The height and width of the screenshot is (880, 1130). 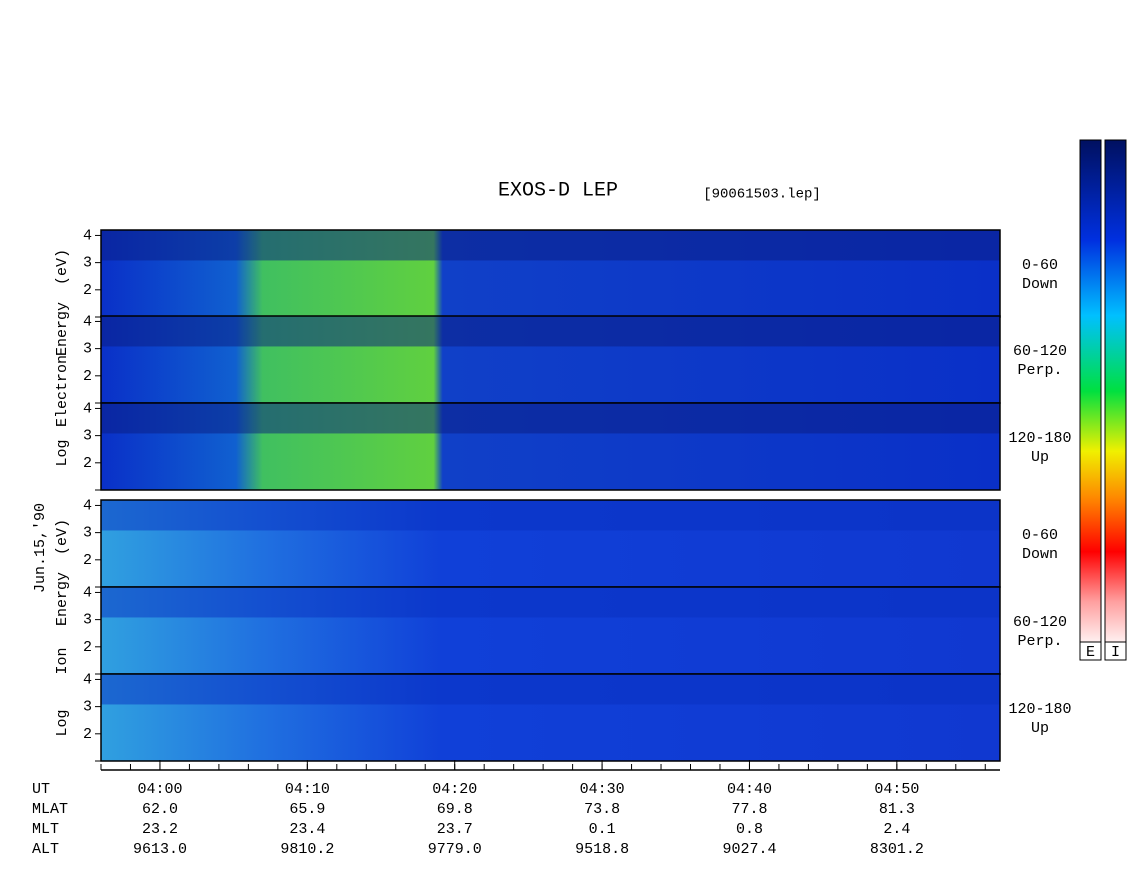 I want to click on ephemeris-name: MLAT, so click(x=50, y=809).